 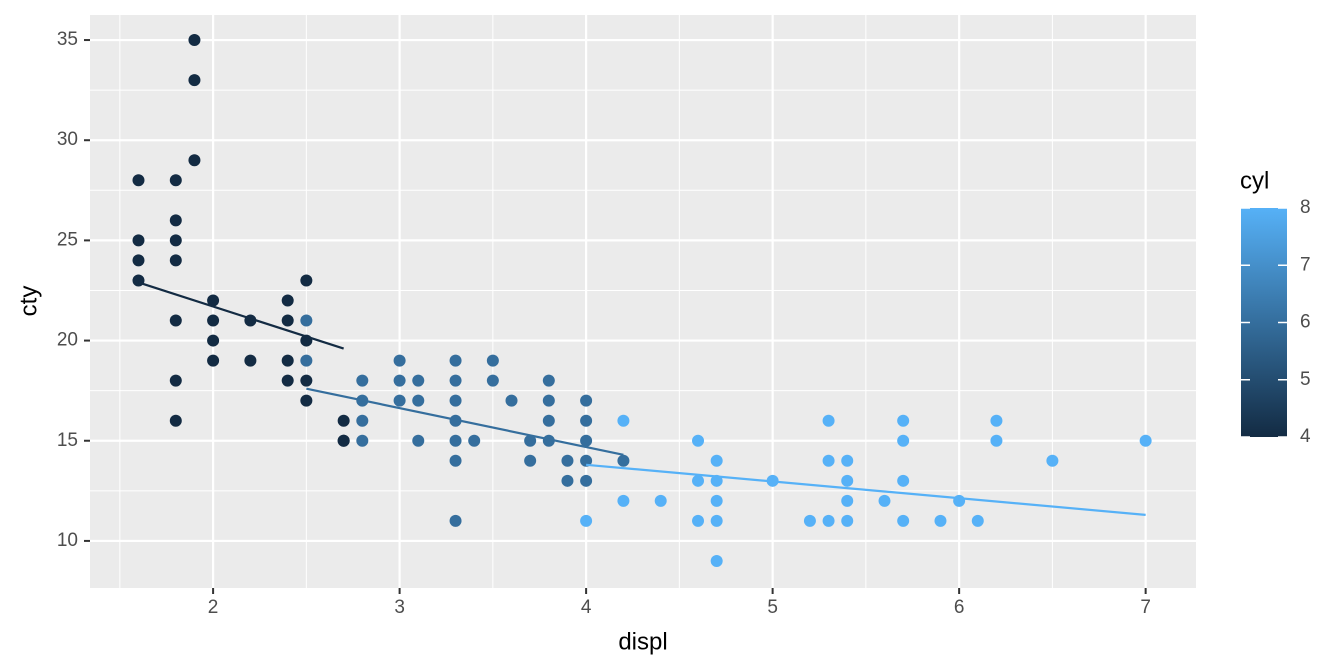 I want to click on colorbar-label: 6, so click(x=1305, y=322).